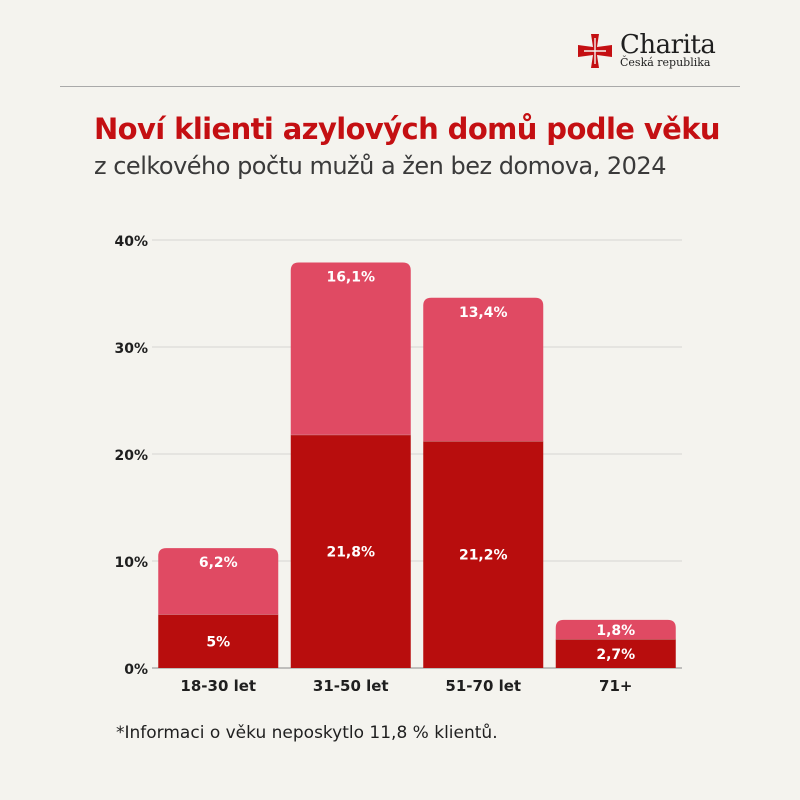 This screenshot has height=800, width=800. Describe the element at coordinates (131, 349) in the screenshot. I see `y-tick-label: 30%` at that location.